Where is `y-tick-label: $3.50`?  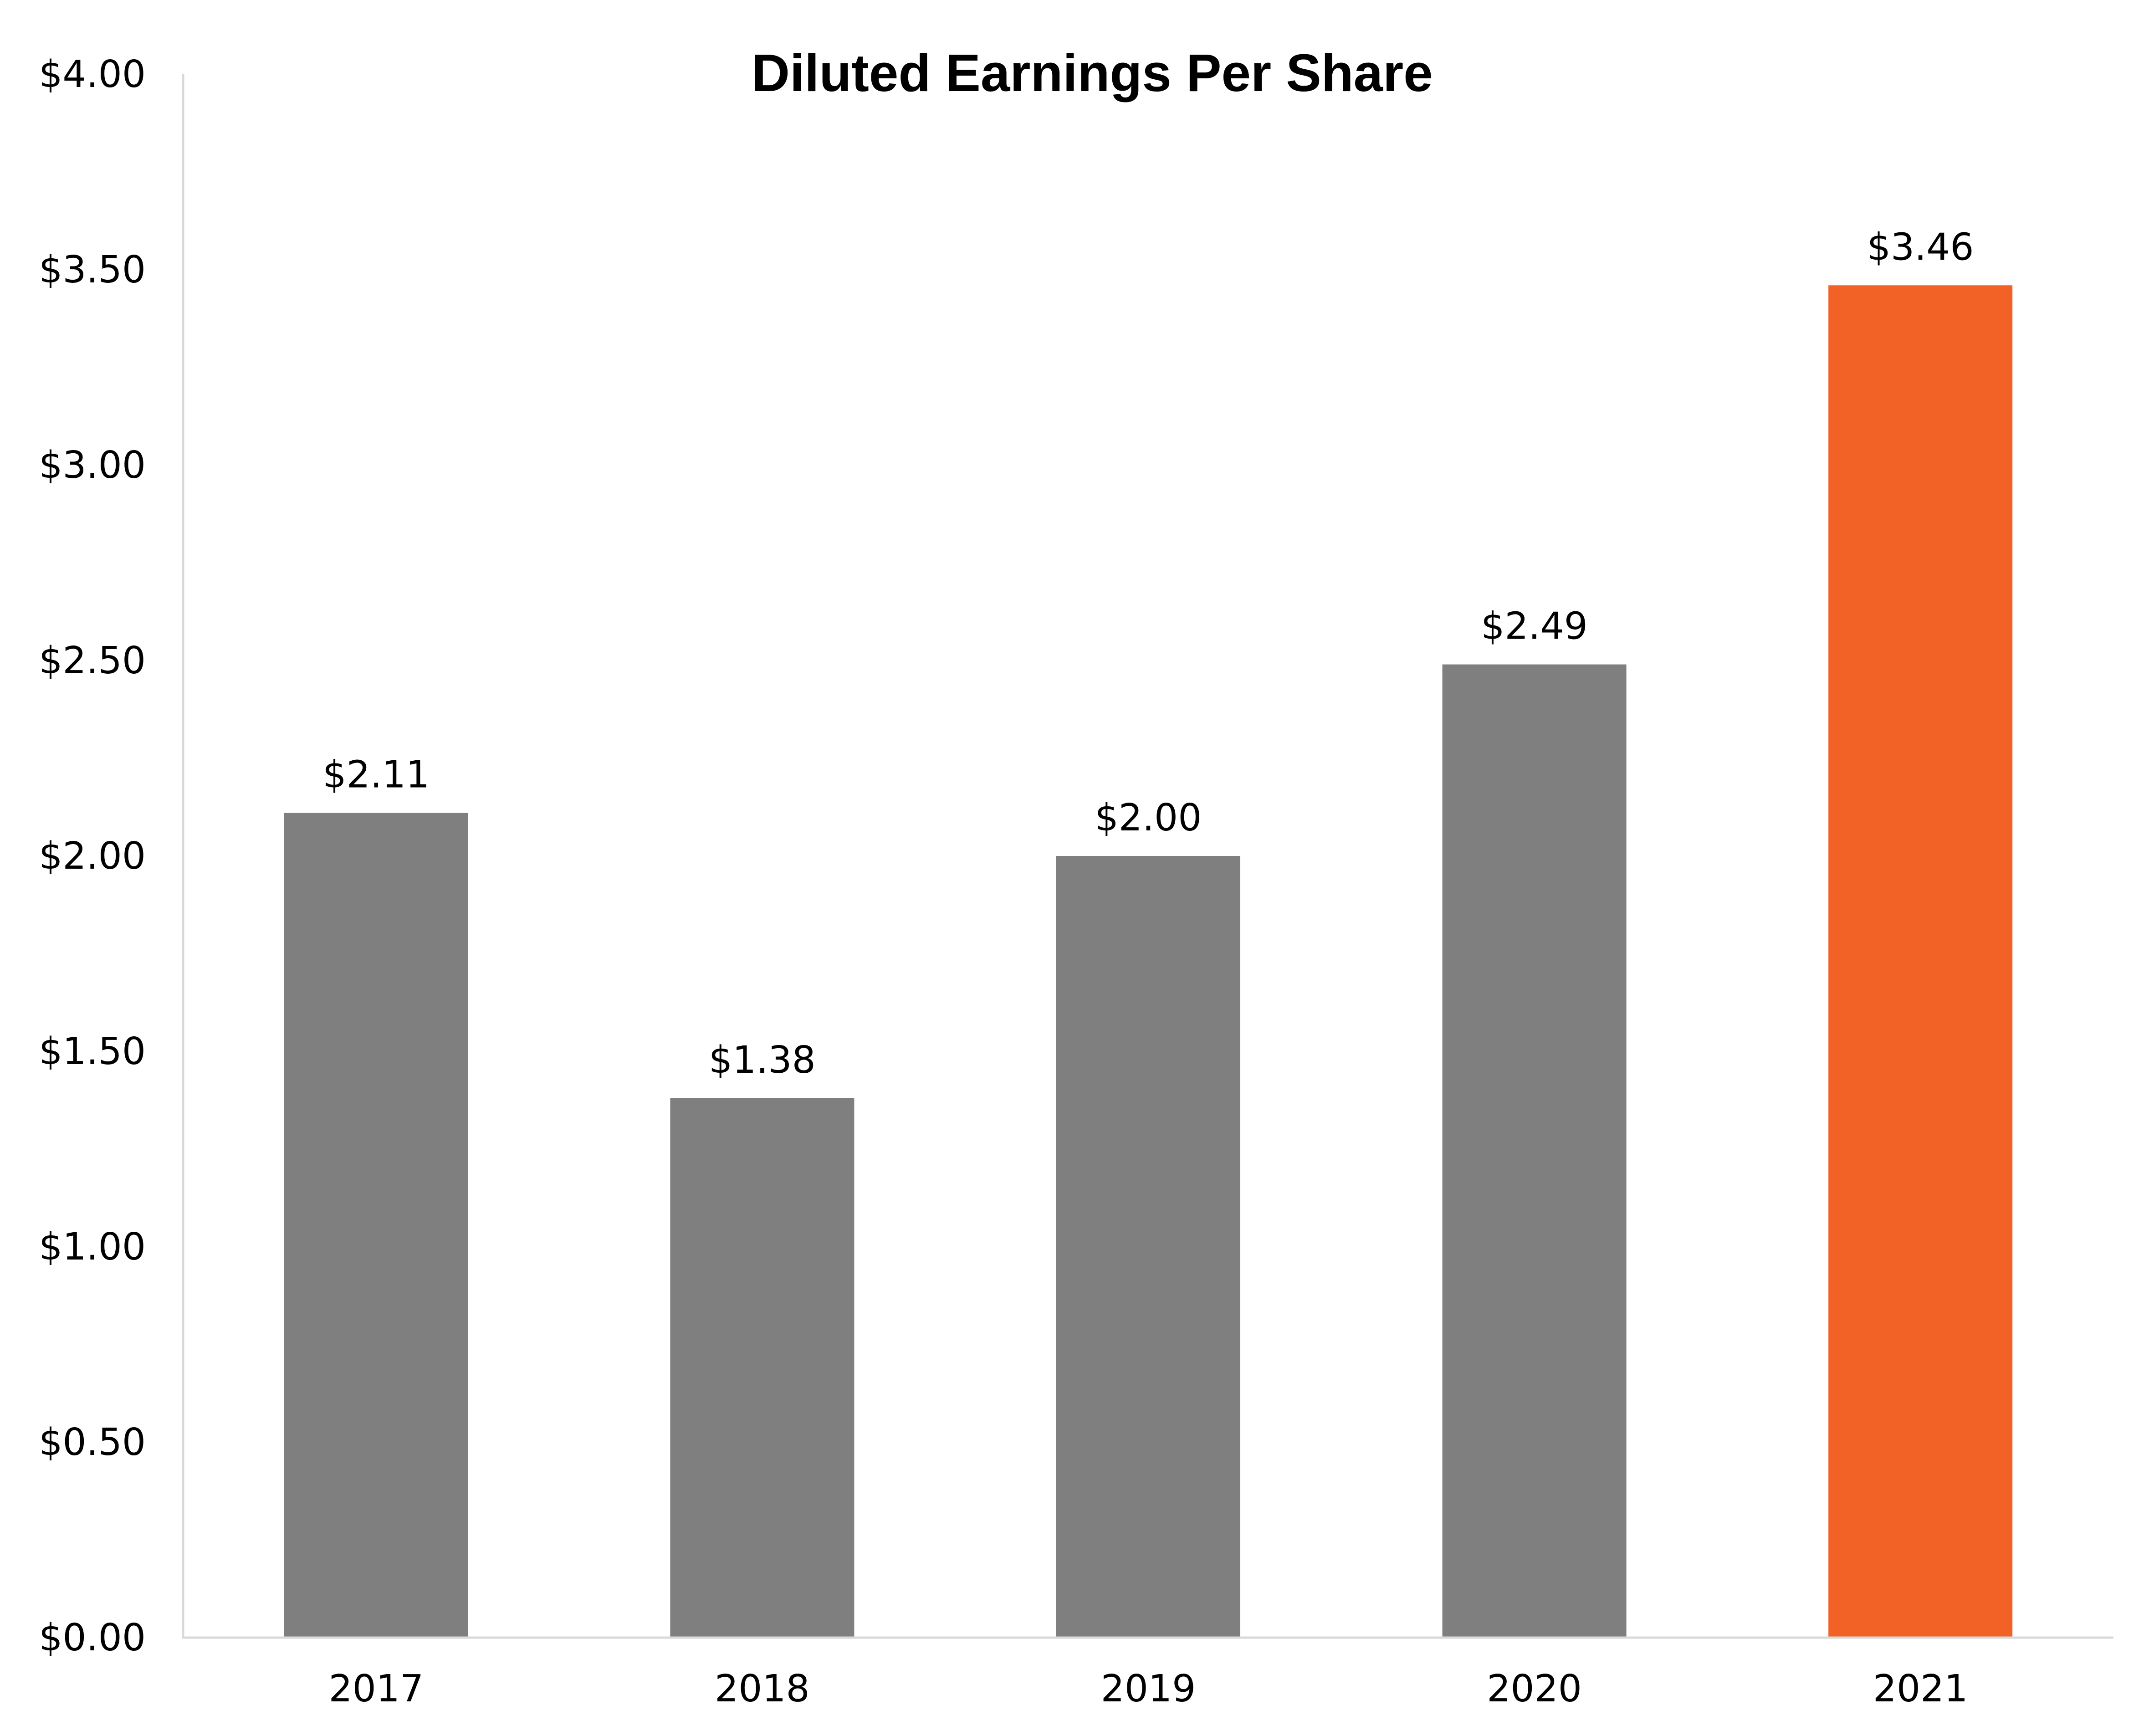
y-tick-label: $3.50 is located at coordinates (92, 270).